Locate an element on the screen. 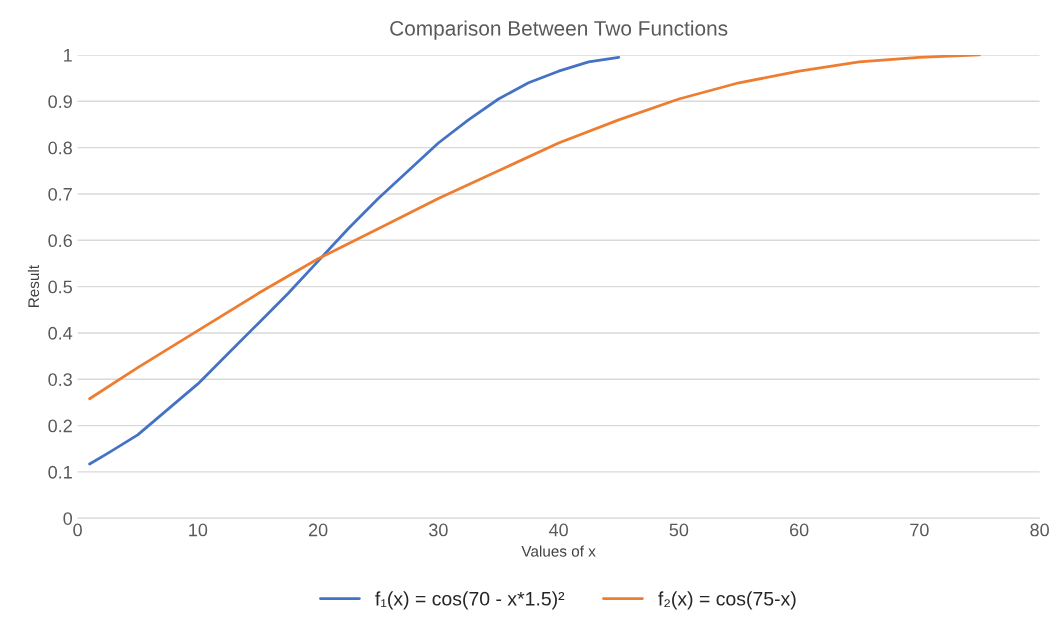  y-tick-label: 0.2 is located at coordinates (60, 426).